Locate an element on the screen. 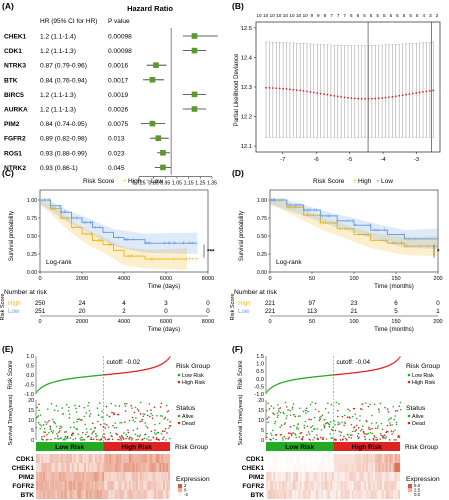 Image resolution: width=449 pixels, height=500 pixels. forest-gene-label: CHEK1 is located at coordinates (15, 37).